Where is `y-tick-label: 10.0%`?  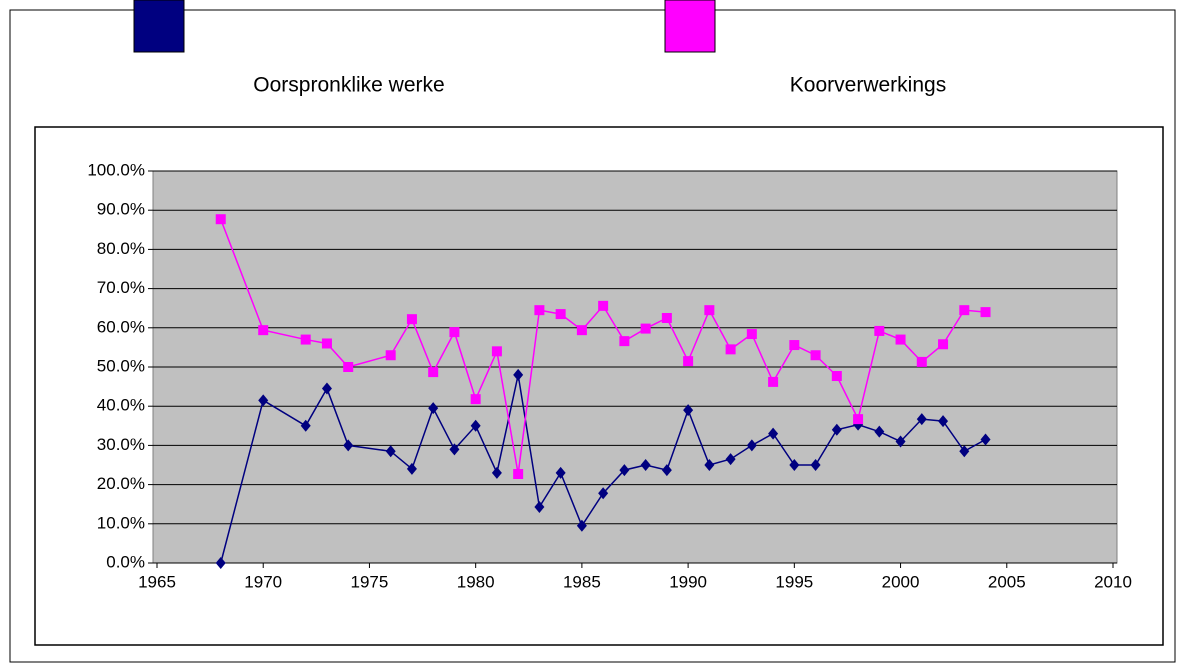
y-tick-label: 10.0% is located at coordinates (121, 522).